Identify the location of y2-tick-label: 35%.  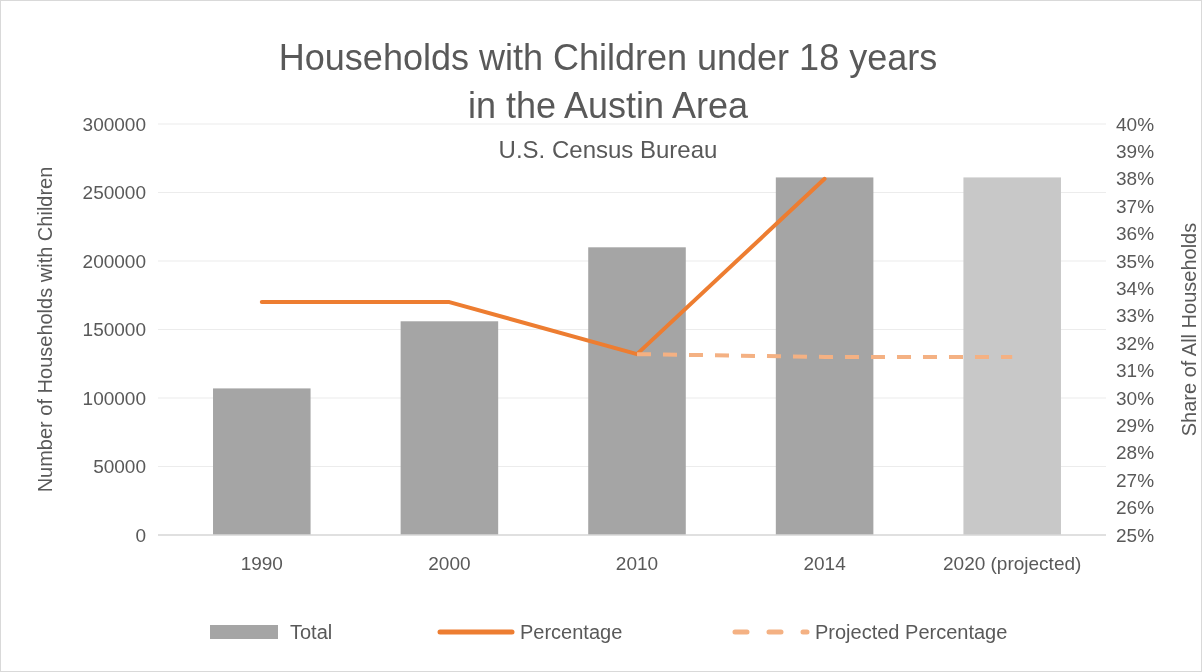
(1135, 261).